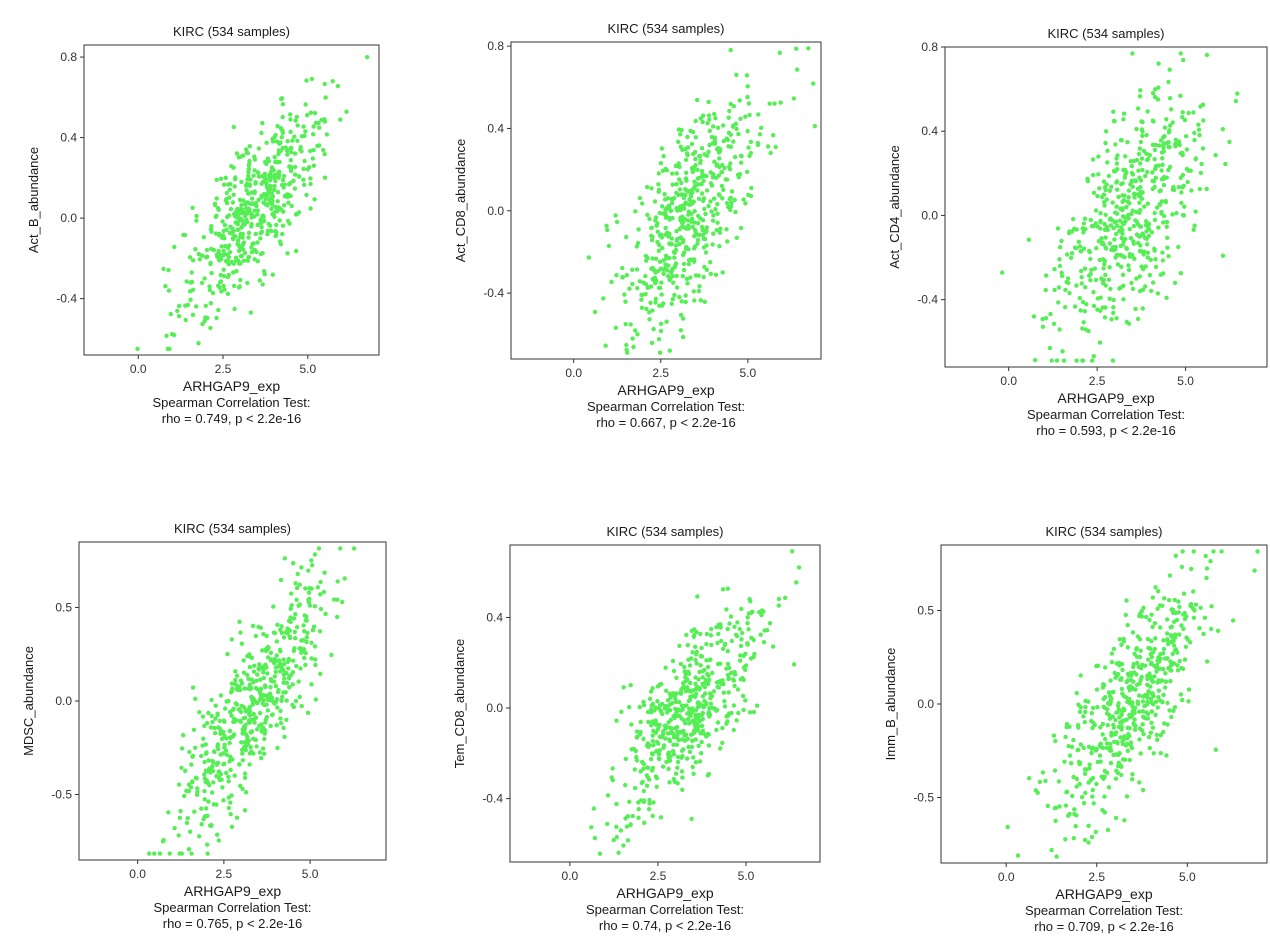 This screenshot has width=1270, height=949. What do you see at coordinates (925, 704) in the screenshot?
I see `y-tick-label: 0.0` at bounding box center [925, 704].